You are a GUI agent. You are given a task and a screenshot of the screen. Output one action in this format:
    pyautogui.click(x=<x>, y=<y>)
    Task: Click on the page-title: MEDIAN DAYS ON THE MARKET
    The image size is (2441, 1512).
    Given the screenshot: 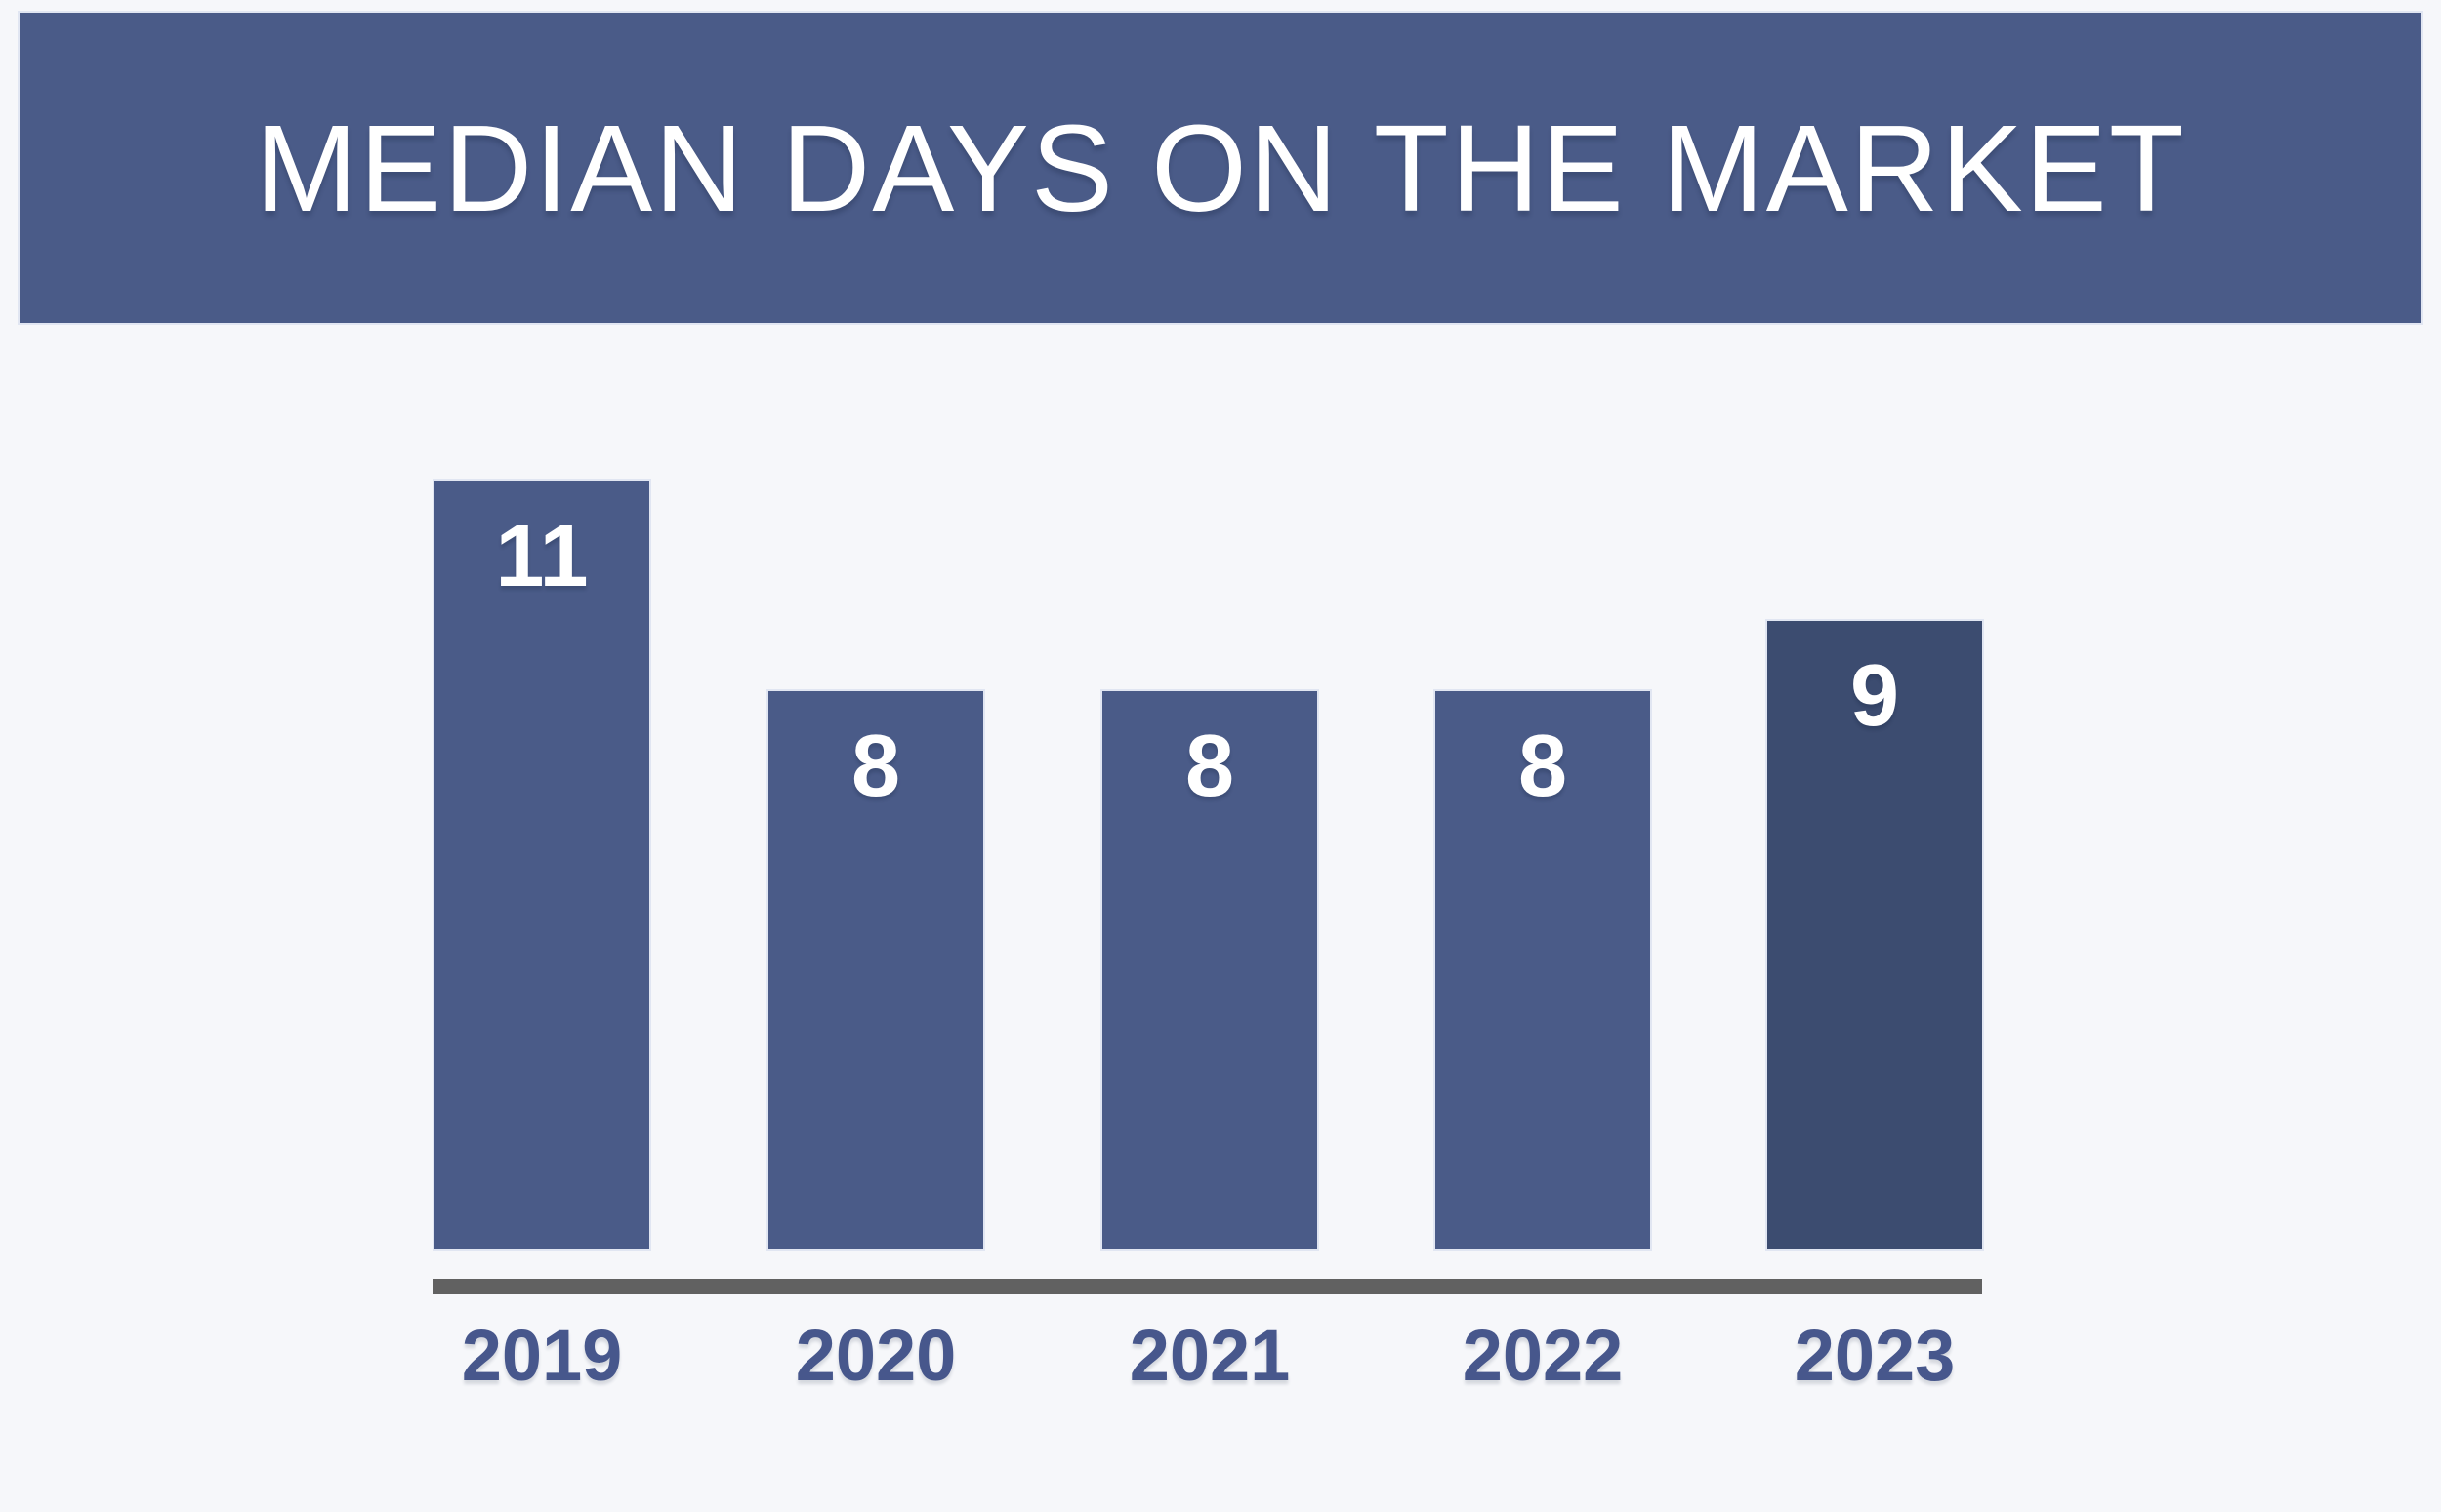 What is the action you would take?
    pyautogui.click(x=1221, y=168)
    